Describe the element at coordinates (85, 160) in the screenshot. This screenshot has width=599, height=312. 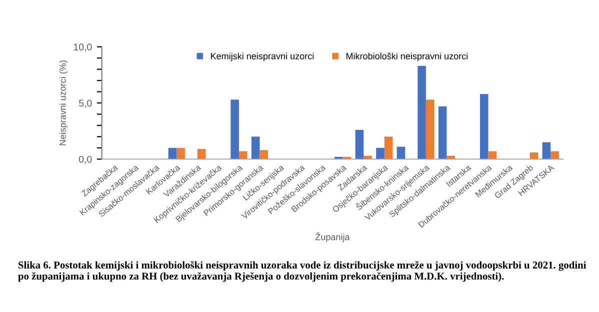
I see `y-tick-label: 0,0` at that location.